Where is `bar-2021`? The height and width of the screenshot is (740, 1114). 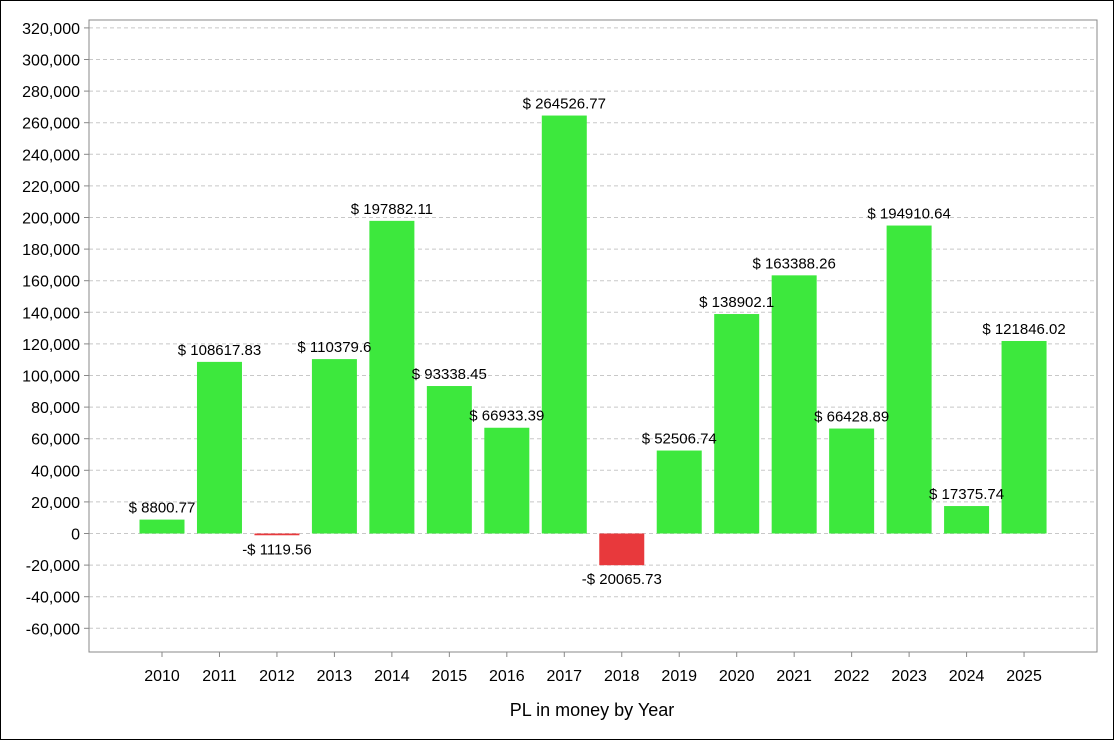
bar-2021 is located at coordinates (794, 404).